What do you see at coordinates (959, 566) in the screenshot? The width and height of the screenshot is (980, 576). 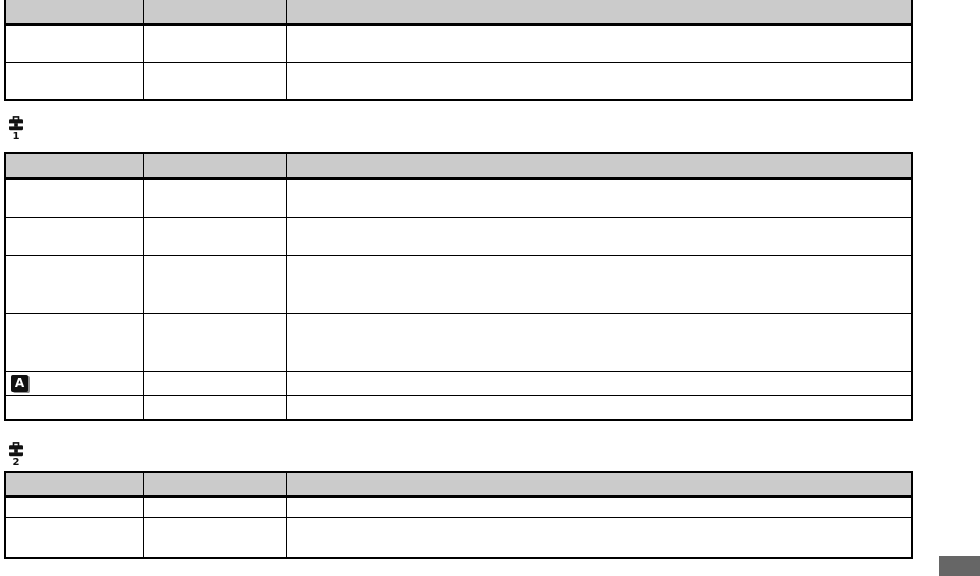 I see `page-number-tab` at bounding box center [959, 566].